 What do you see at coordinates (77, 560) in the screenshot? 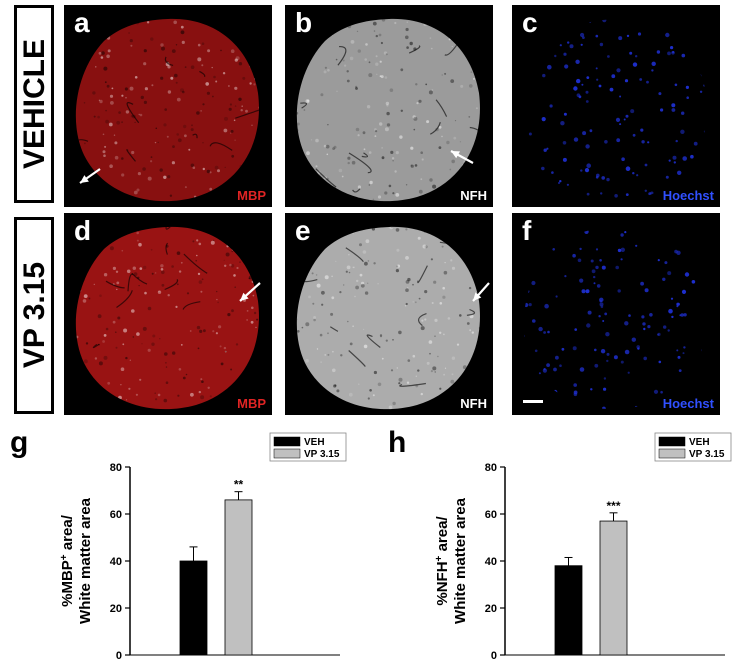
I see `y-axis-label: %MBP+ area/White matter area` at bounding box center [77, 560].